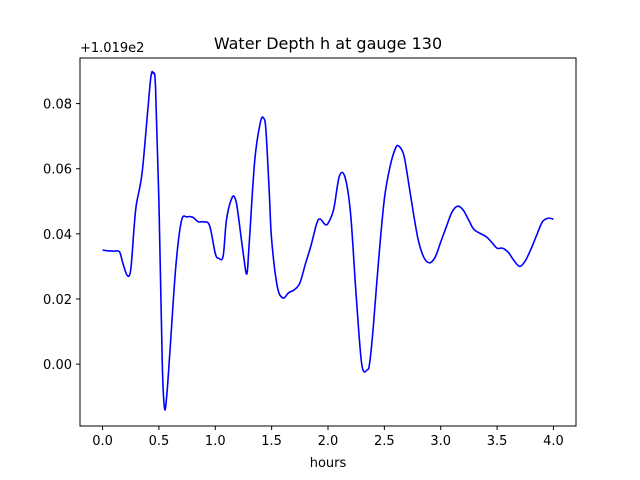  What do you see at coordinates (57, 105) in the screenshot?
I see `y-tick-label: 0.08` at bounding box center [57, 105].